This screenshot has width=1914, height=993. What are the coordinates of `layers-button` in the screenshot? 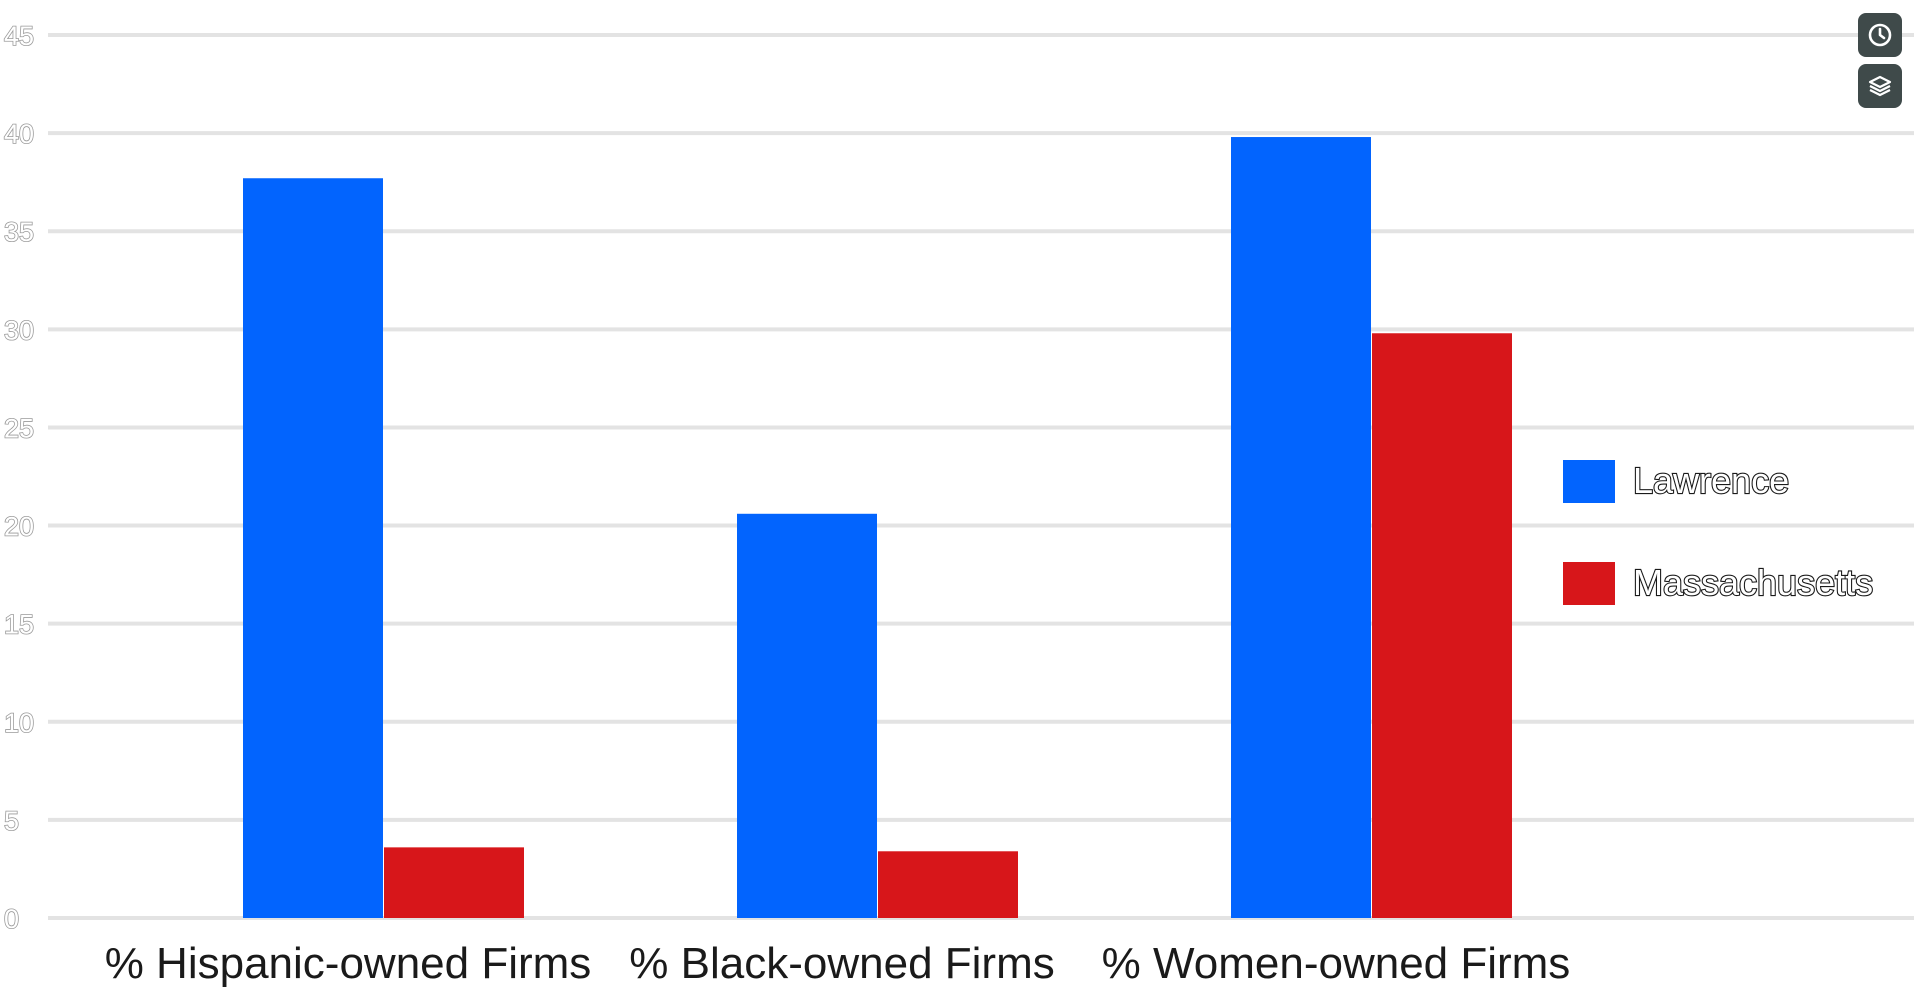 It's located at (1880, 86).